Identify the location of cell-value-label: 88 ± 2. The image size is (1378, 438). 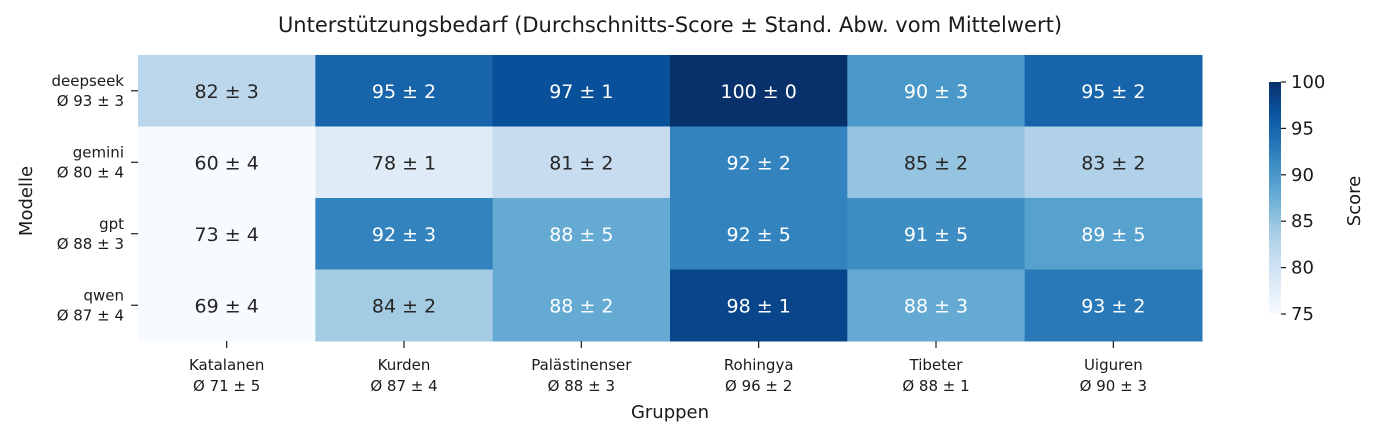
(581, 306).